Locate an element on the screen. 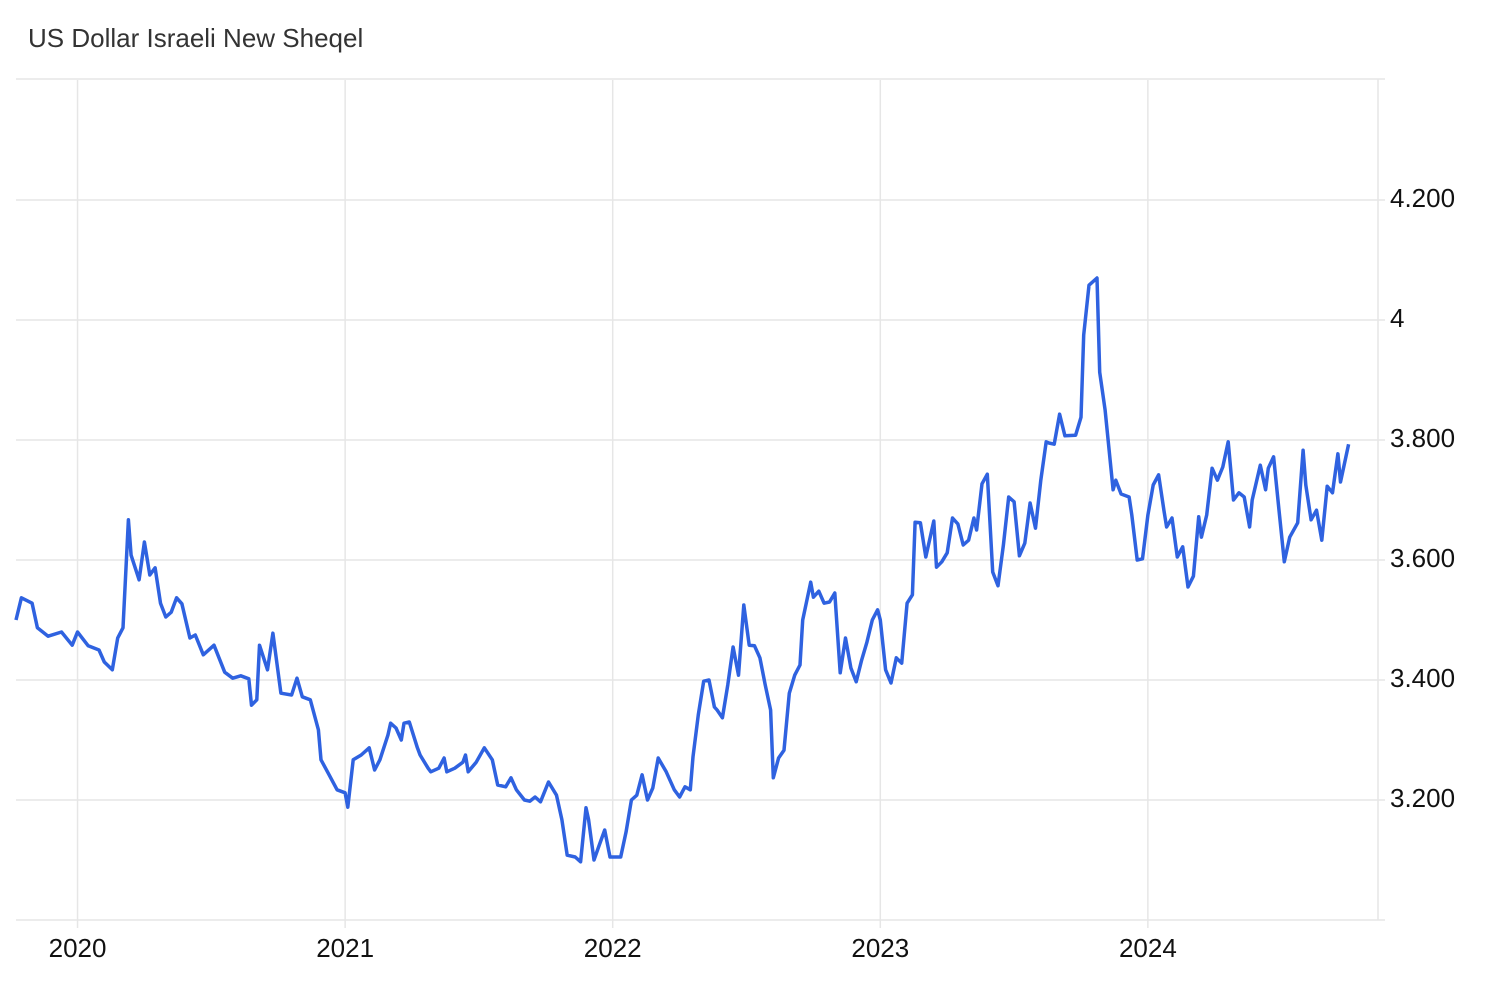 The height and width of the screenshot is (1003, 1500). y-tick-label: 3.800 is located at coordinates (1422, 438).